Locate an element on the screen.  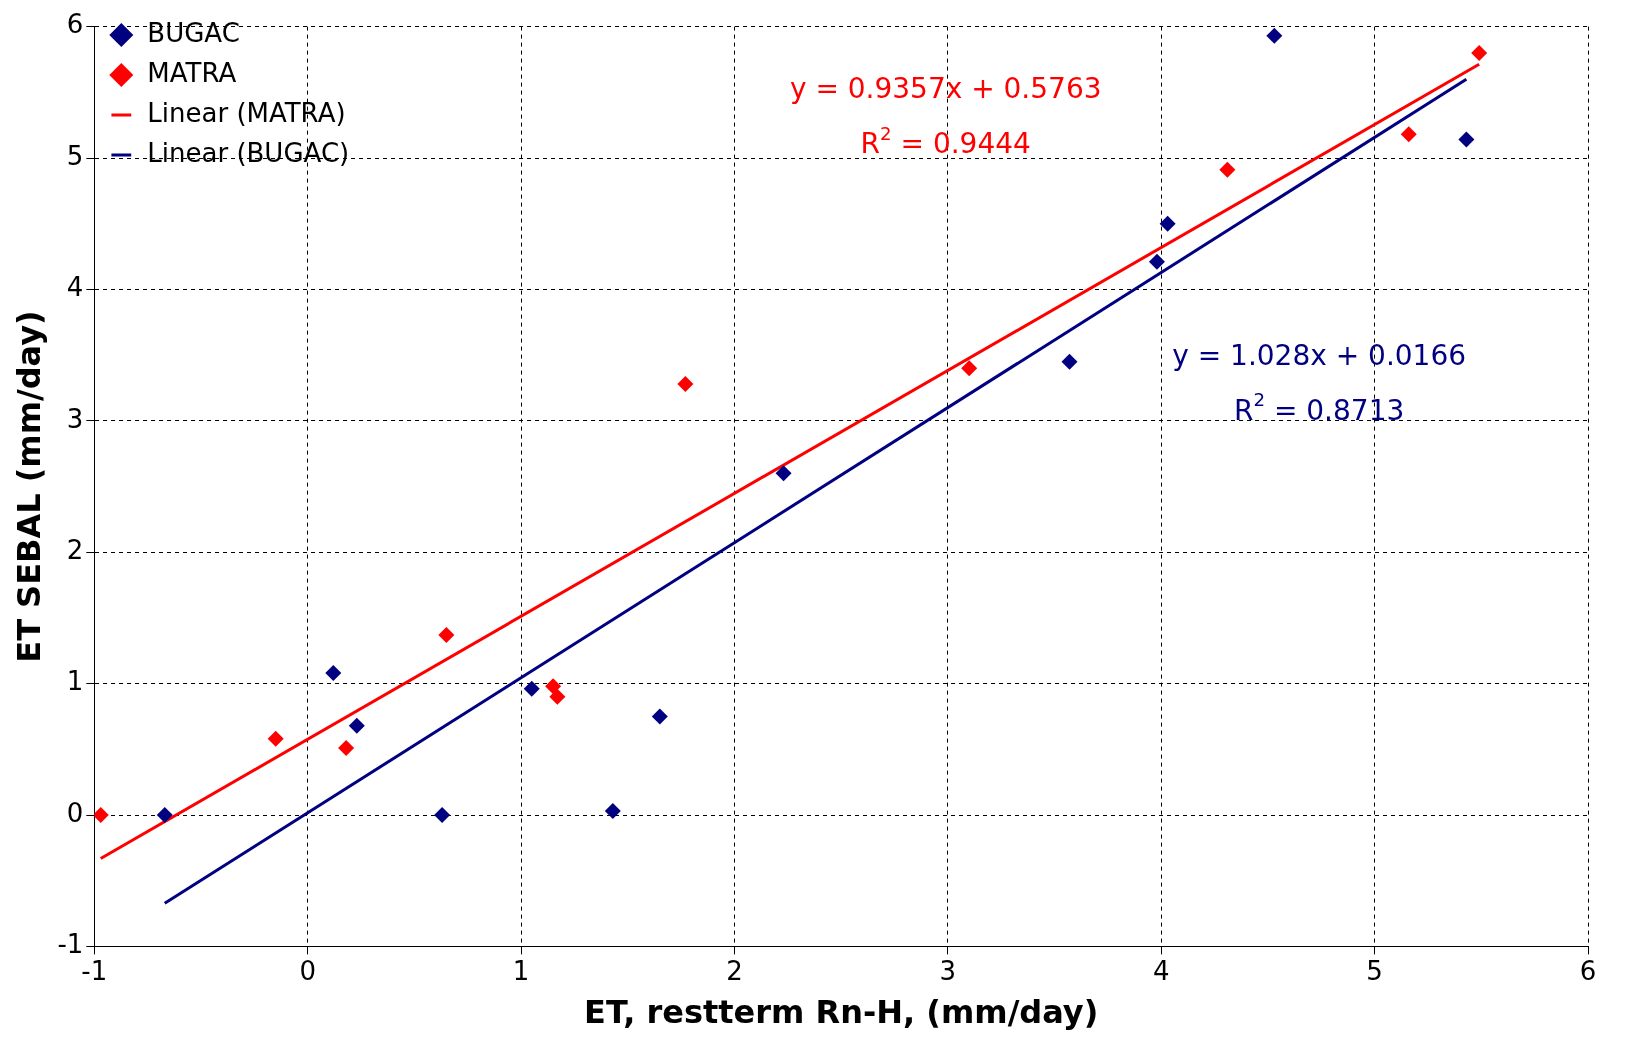
y-tick-label: 6 is located at coordinates (75, 24).